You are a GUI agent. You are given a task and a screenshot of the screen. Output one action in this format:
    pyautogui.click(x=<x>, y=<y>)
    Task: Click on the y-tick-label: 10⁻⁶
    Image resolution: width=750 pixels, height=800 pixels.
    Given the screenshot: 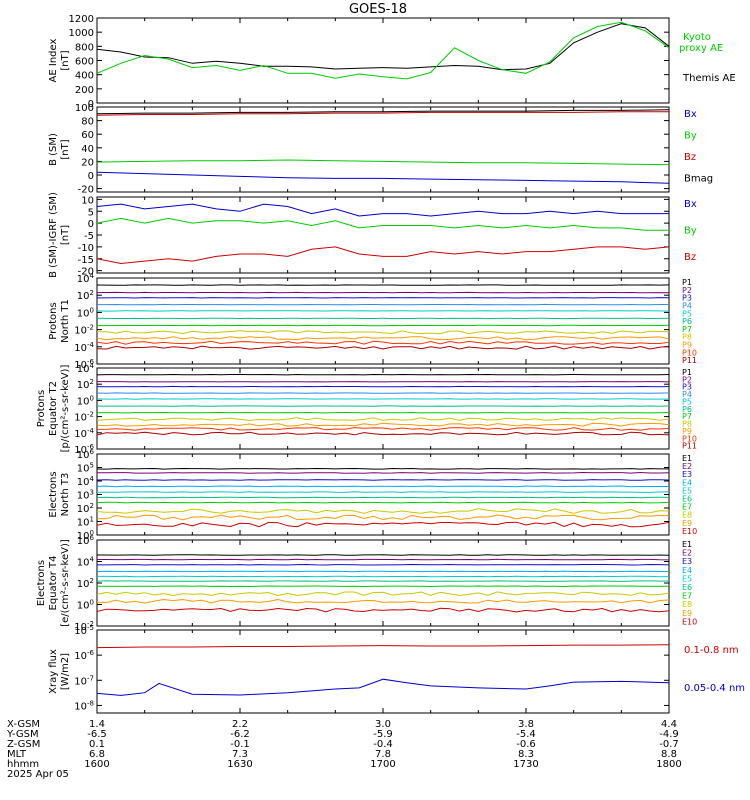 What is the action you would take?
    pyautogui.click(x=84, y=364)
    